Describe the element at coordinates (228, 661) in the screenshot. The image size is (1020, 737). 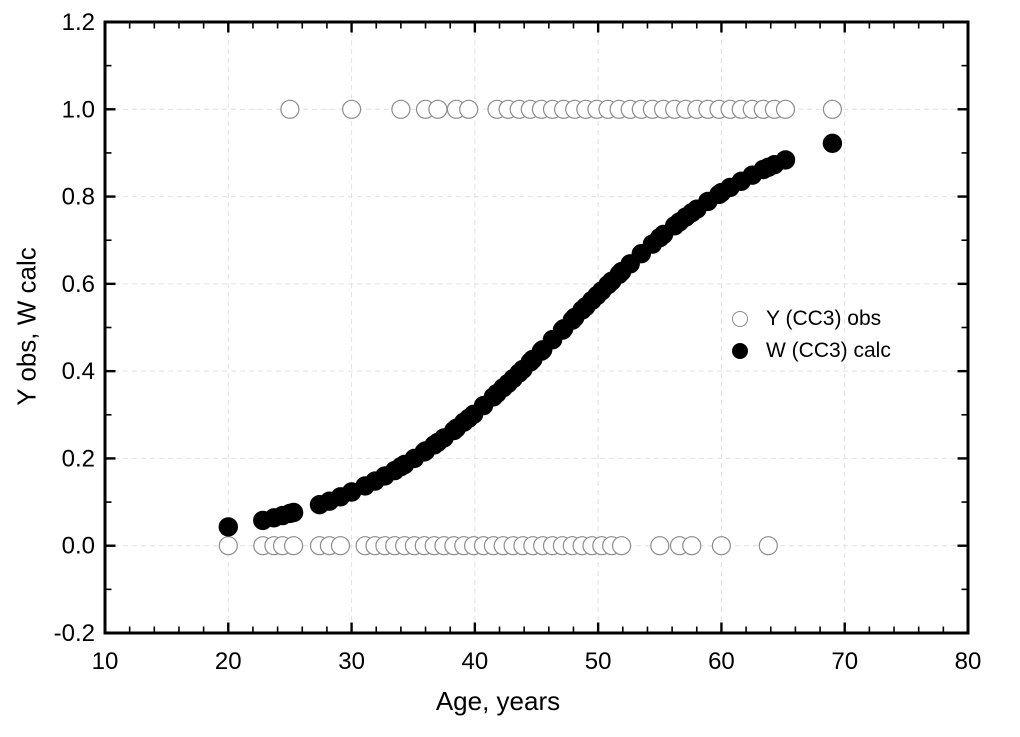
I see `svg-text: 20` at that location.